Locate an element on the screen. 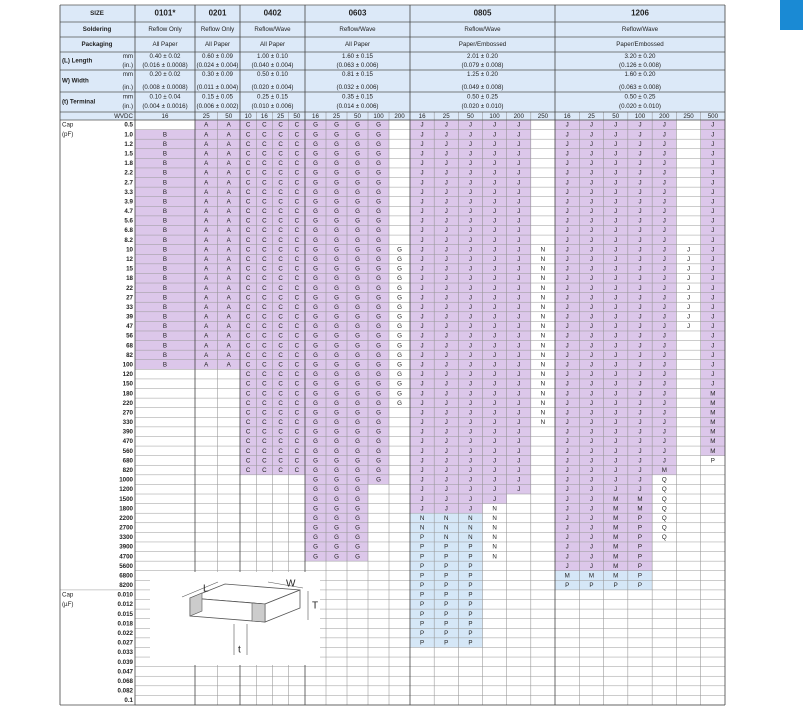 Image resolution: width=803 pixels, height=708 pixels. cap-value: 3300 is located at coordinates (126, 537).